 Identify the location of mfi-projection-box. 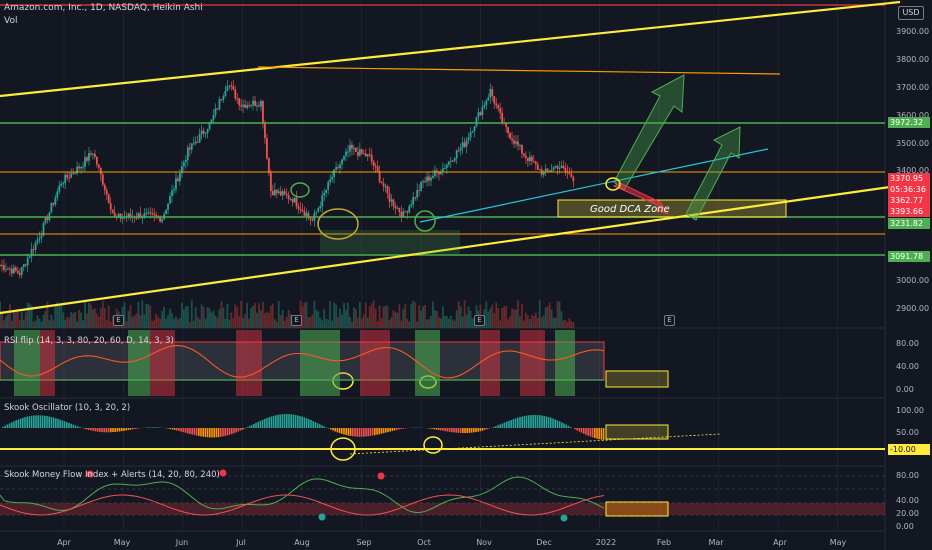
(637, 509).